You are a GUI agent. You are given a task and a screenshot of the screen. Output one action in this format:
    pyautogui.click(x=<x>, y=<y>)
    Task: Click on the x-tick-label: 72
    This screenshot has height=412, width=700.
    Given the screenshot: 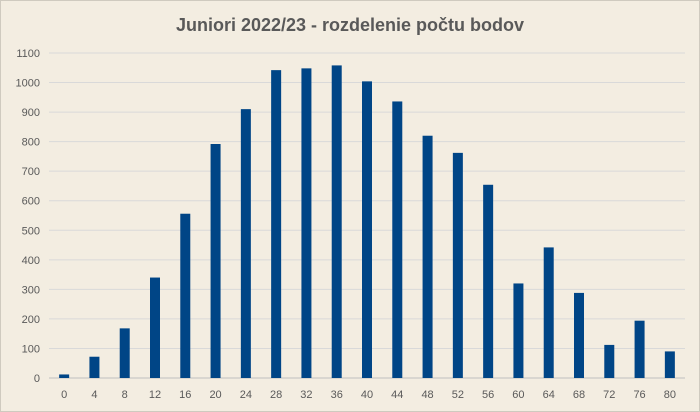 What is the action you would take?
    pyautogui.click(x=609, y=395)
    